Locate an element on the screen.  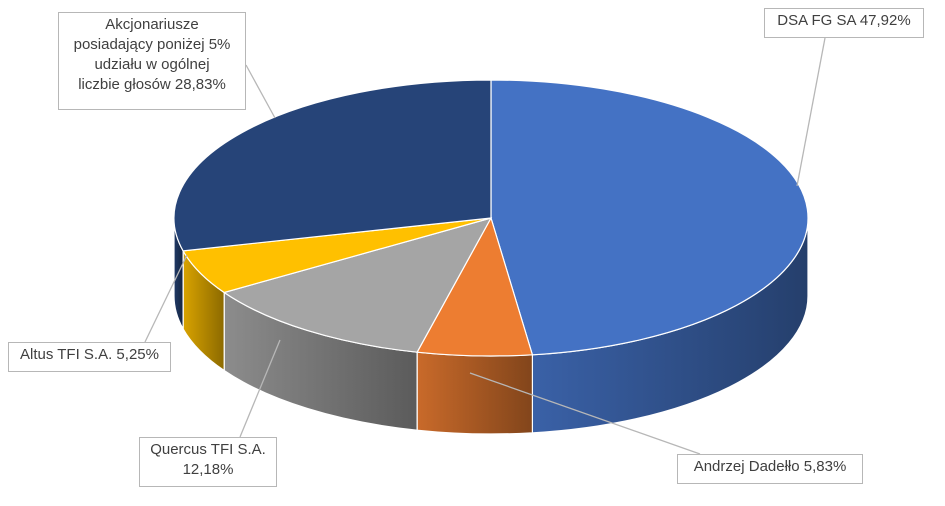
data-label-line: udziału w ogólnej is located at coordinates (152, 64).